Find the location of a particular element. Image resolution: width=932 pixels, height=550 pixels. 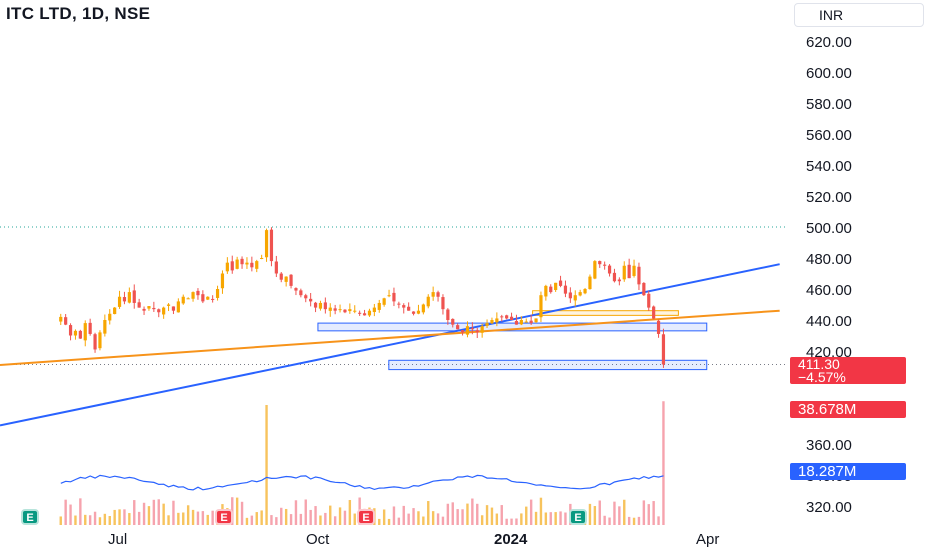

price-tick: 440.00 is located at coordinates (829, 321).